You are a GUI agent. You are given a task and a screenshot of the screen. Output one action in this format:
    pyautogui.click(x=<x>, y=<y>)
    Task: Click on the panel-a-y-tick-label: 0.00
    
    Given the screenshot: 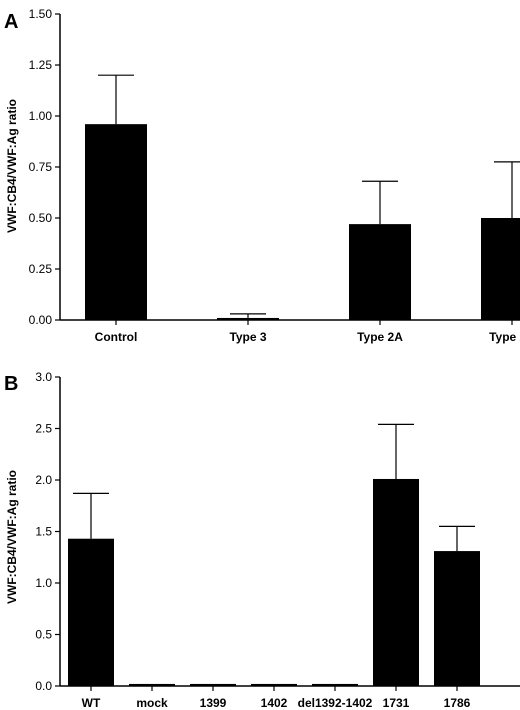 What is the action you would take?
    pyautogui.click(x=41, y=320)
    